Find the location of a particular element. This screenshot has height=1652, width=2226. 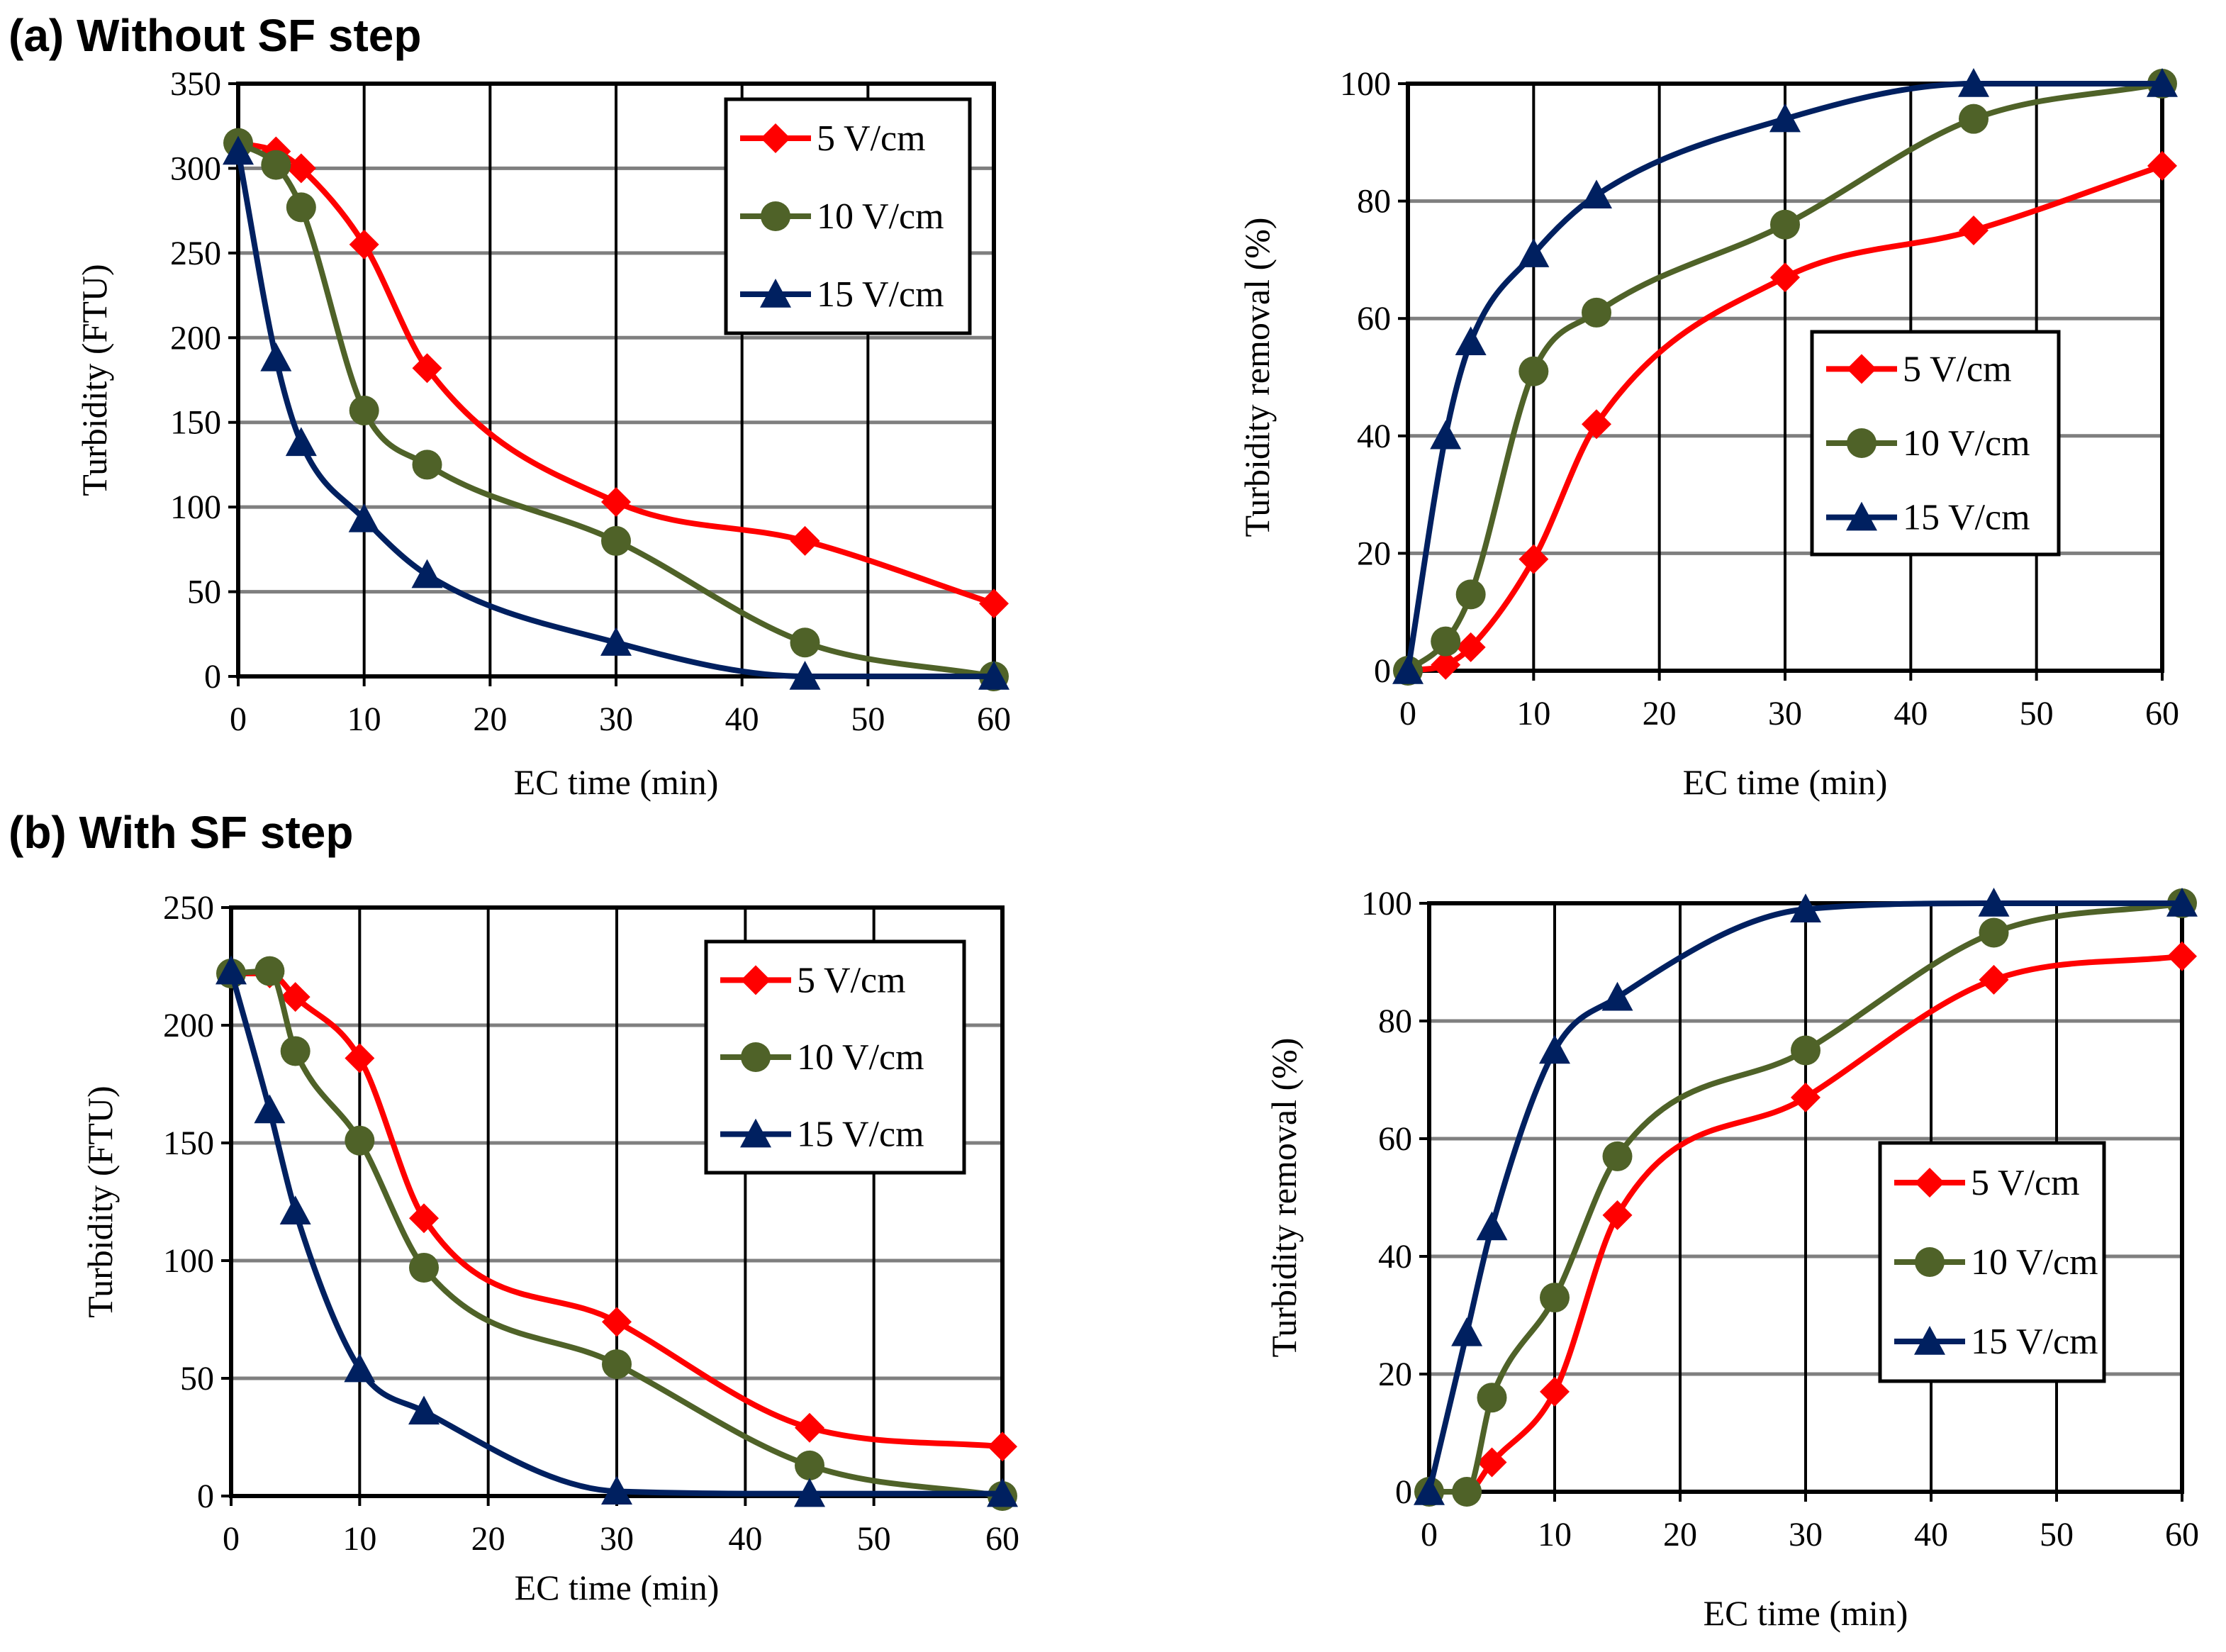

y-tick-label: 60 is located at coordinates (1374, 319).